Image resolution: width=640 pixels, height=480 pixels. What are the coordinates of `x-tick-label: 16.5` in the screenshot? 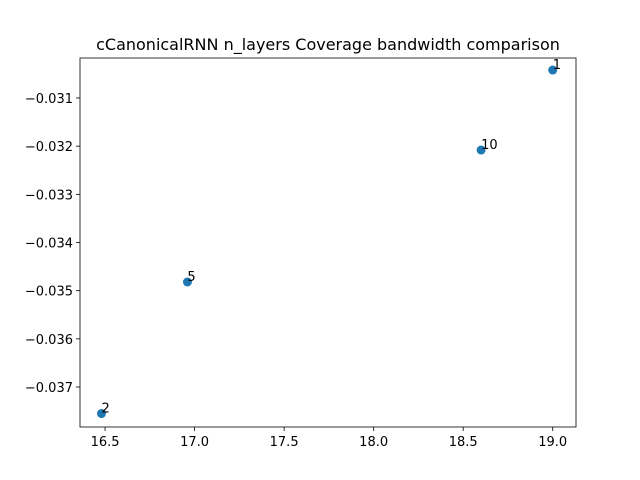 It's located at (105, 442).